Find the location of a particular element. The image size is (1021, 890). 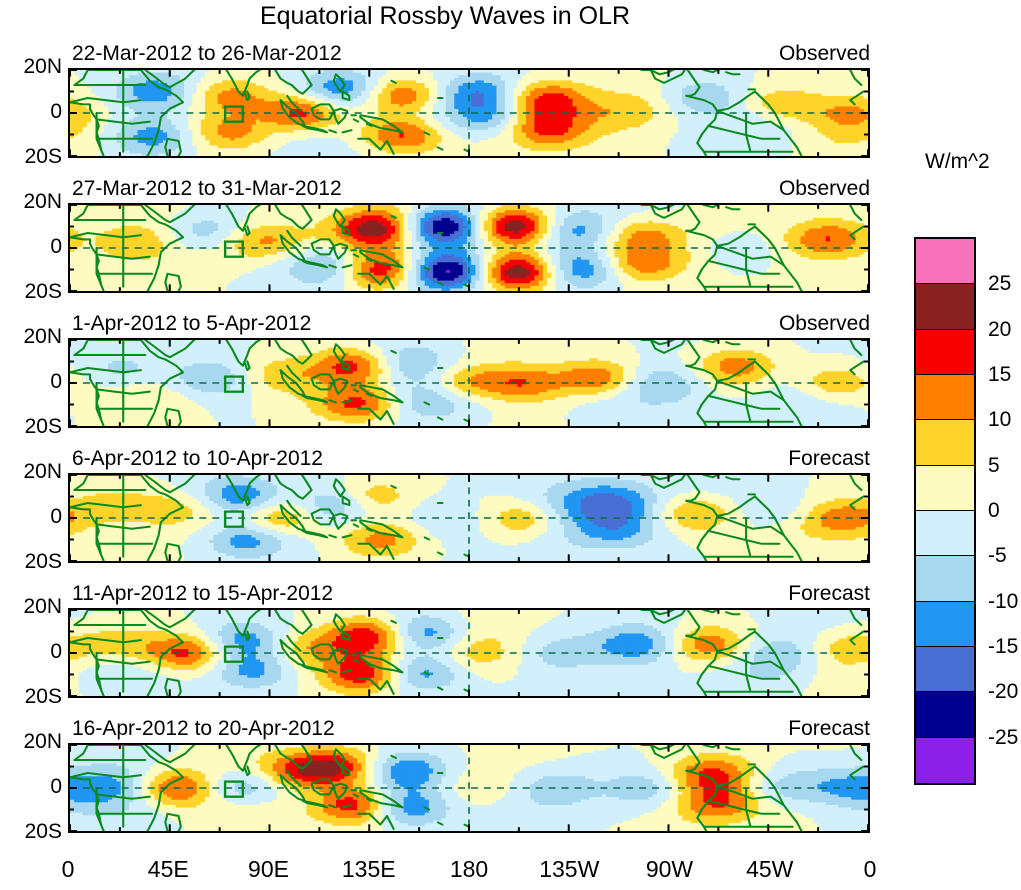

y-tick-20N-panel-3: 20N is located at coordinates (31, 337).